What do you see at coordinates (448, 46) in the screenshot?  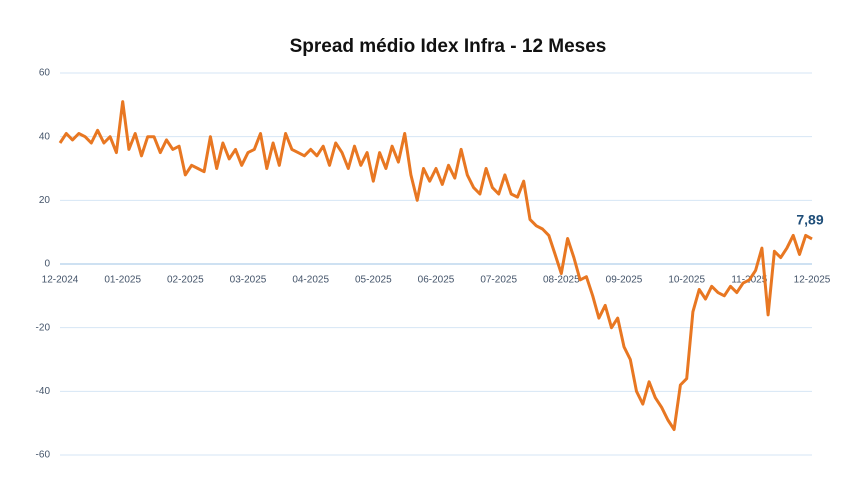 I see `chart-title: Spread médio Idex Infra - 12 Meses` at bounding box center [448, 46].